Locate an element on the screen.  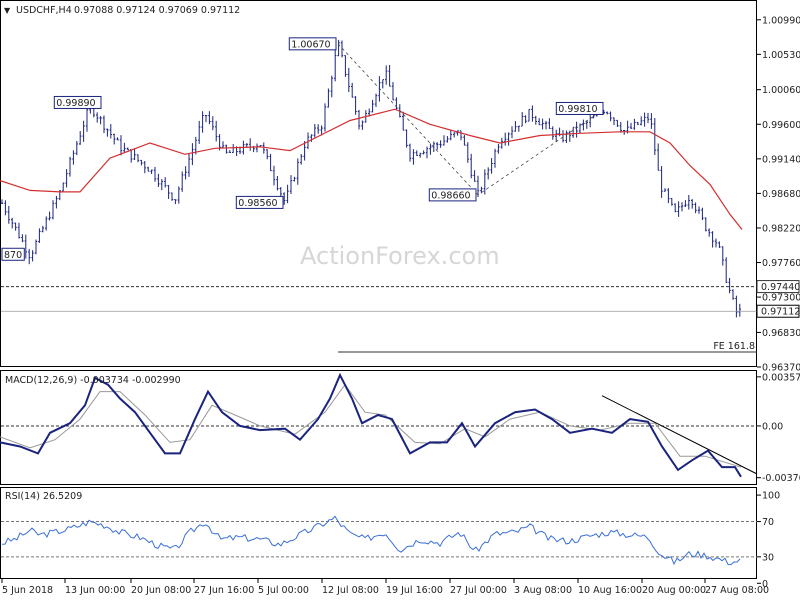
current-price-label: 0.97112 is located at coordinates (780, 312).